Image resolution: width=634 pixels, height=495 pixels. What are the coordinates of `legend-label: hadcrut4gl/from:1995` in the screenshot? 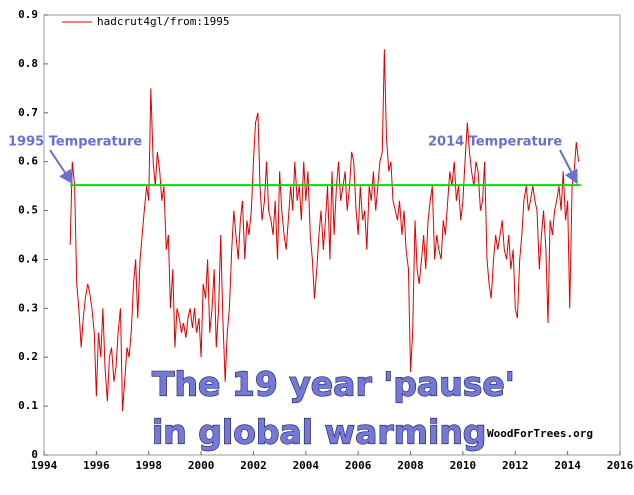 It's located at (163, 21).